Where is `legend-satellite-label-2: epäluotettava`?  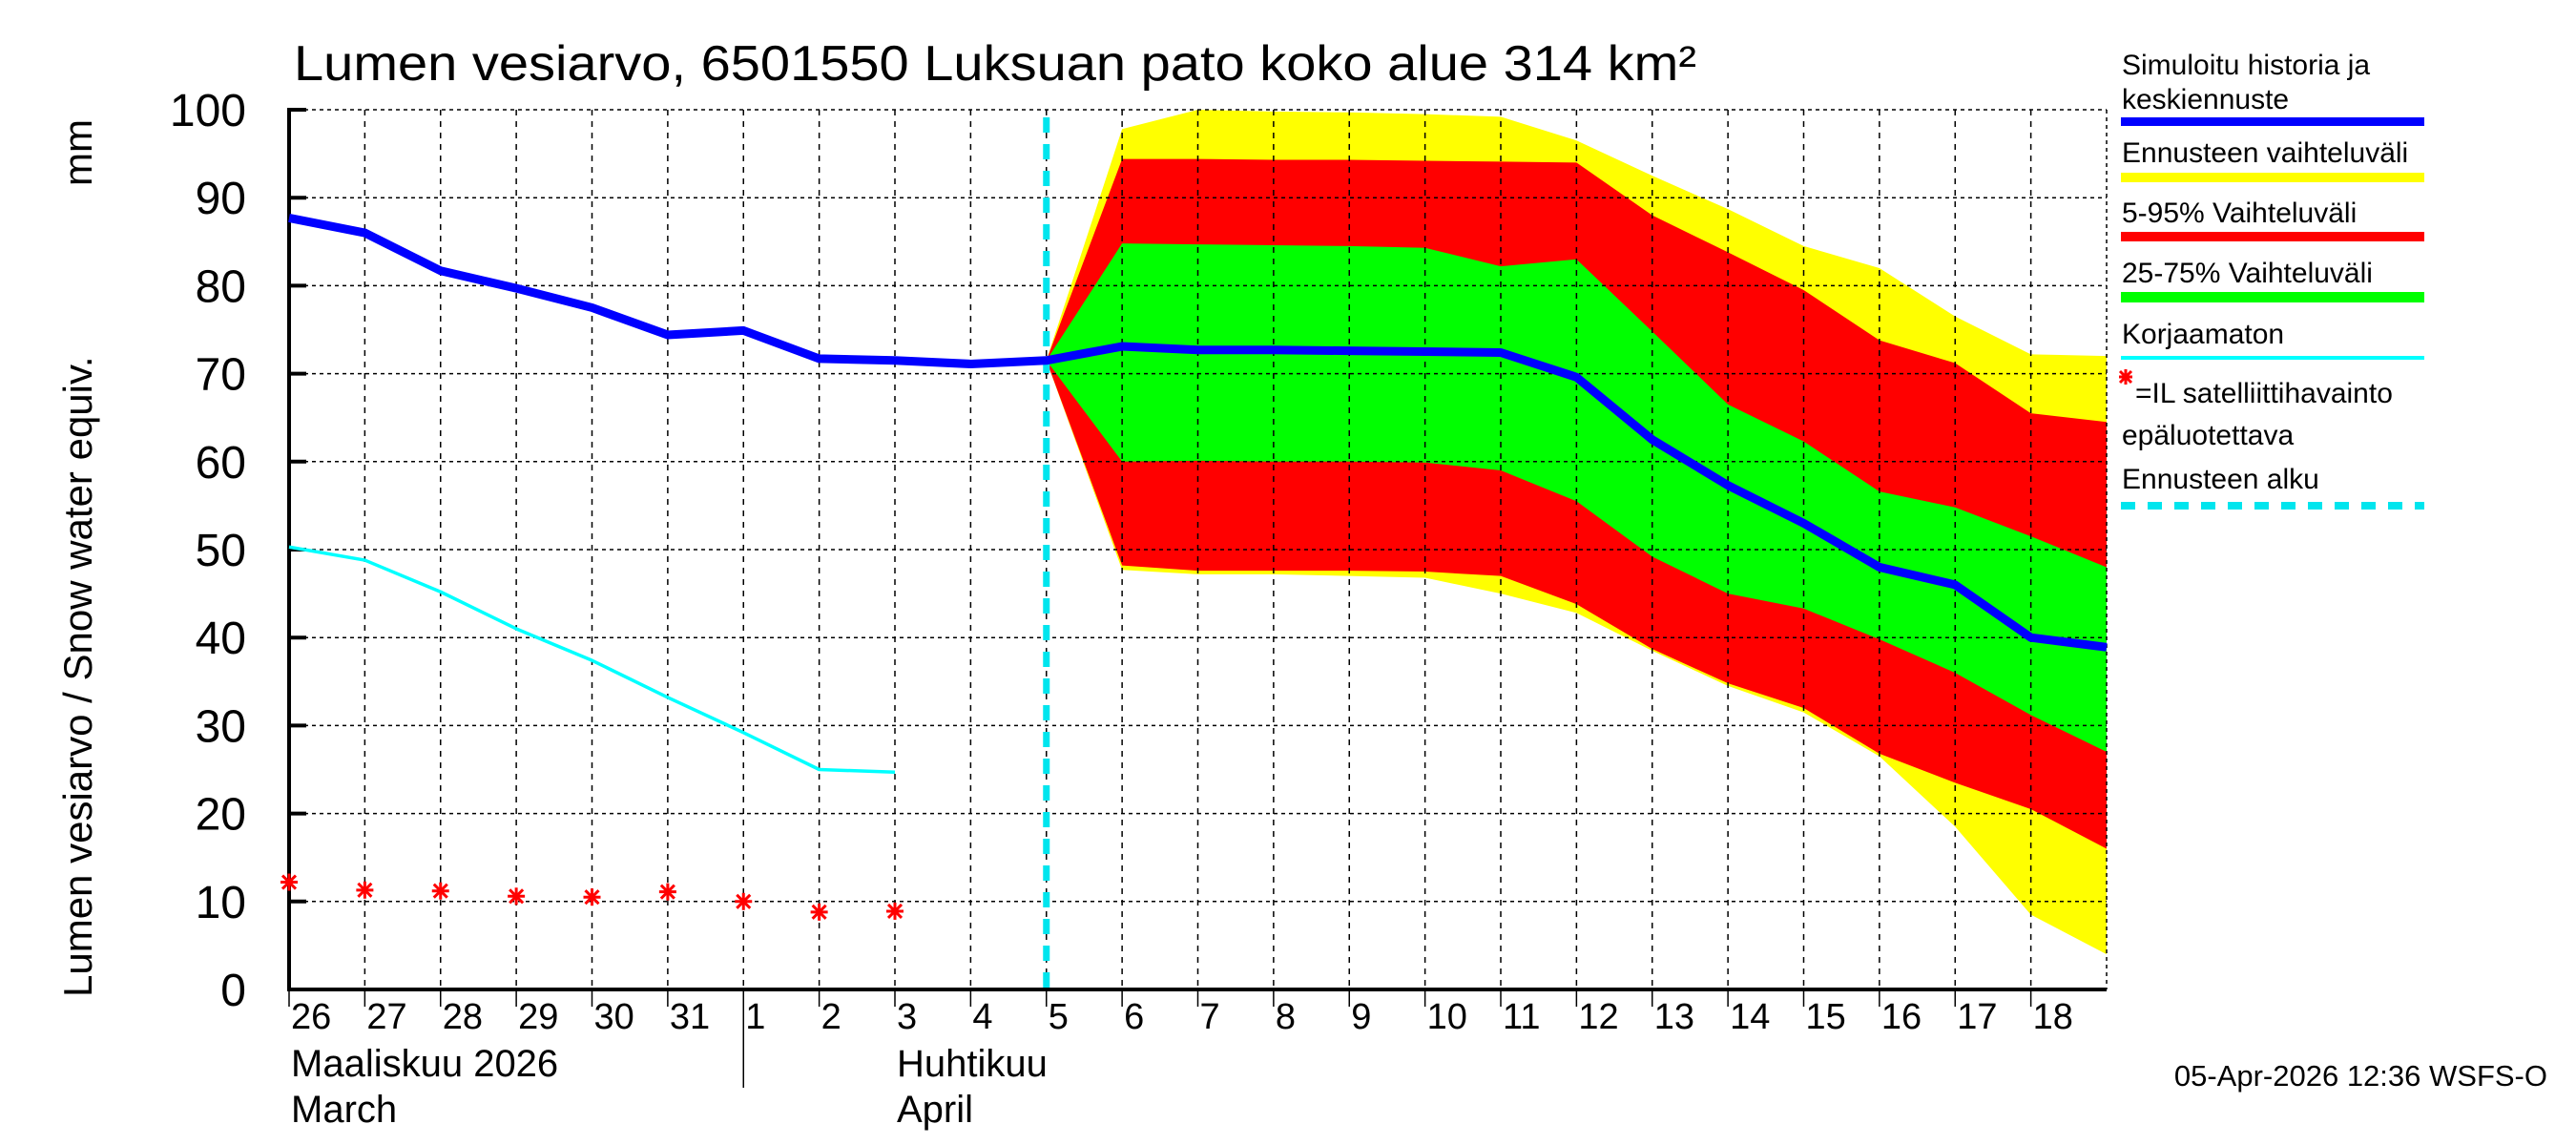
legend-satellite-label-2: epäluotettava is located at coordinates (2208, 435).